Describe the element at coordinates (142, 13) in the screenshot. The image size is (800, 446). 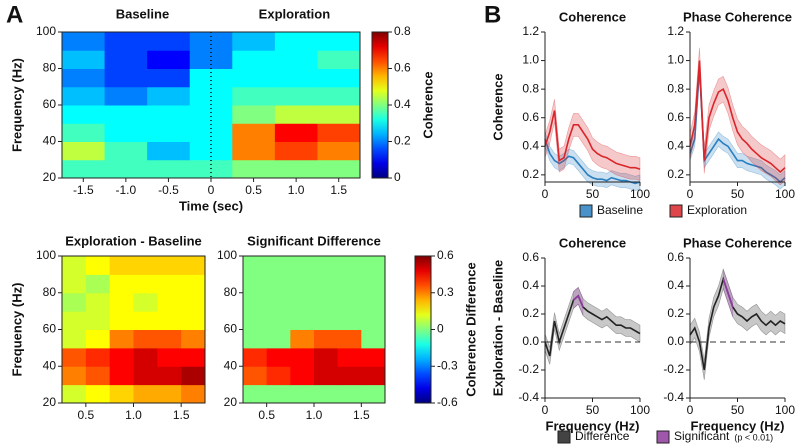
I see `chart-title: Baseline` at that location.